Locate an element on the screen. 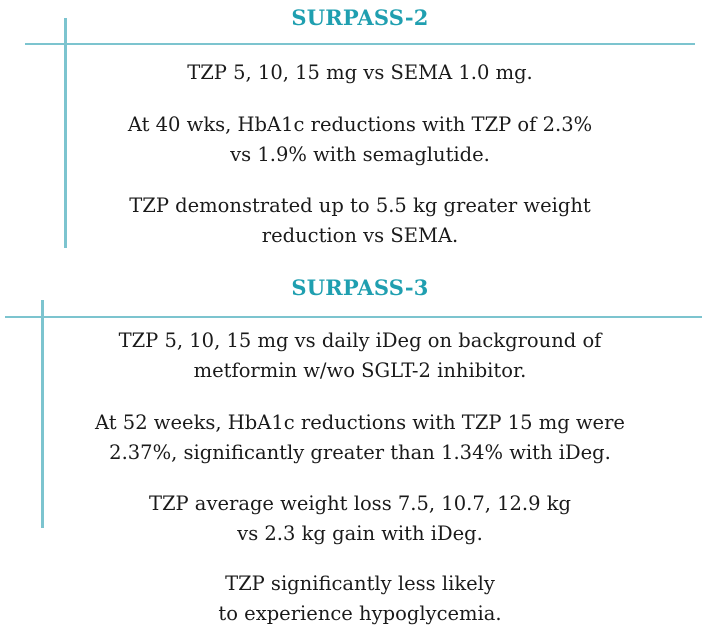 The image size is (702, 642). surpass-2-comparison-line-1: TZP 5, 10, 15 mg vs SEMA 1.0 mg. is located at coordinates (360, 72).